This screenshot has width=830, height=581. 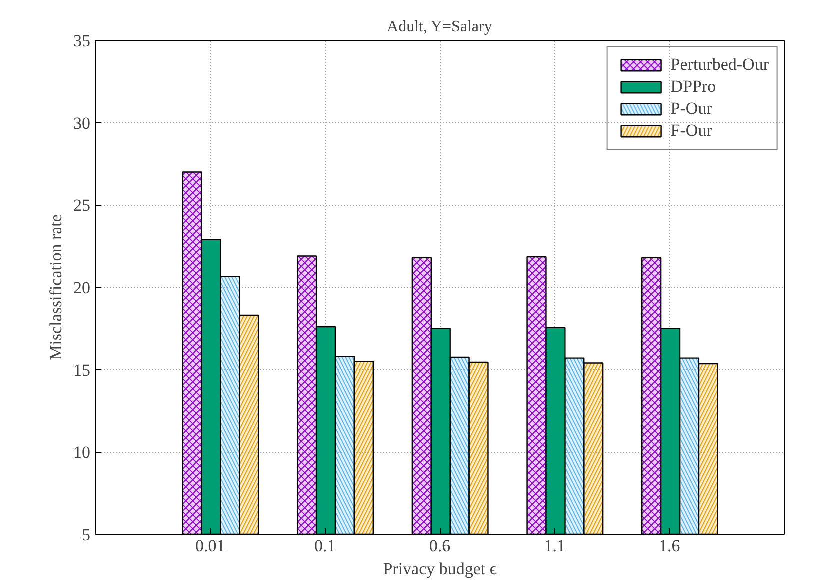 I want to click on y-tick-label: 10, so click(x=82, y=452).